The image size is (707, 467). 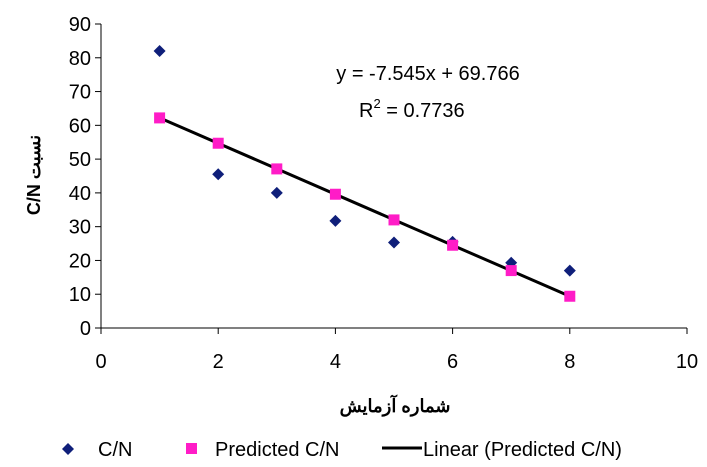 I want to click on r-squared-label: R2 = 0.7736, so click(x=412, y=109).